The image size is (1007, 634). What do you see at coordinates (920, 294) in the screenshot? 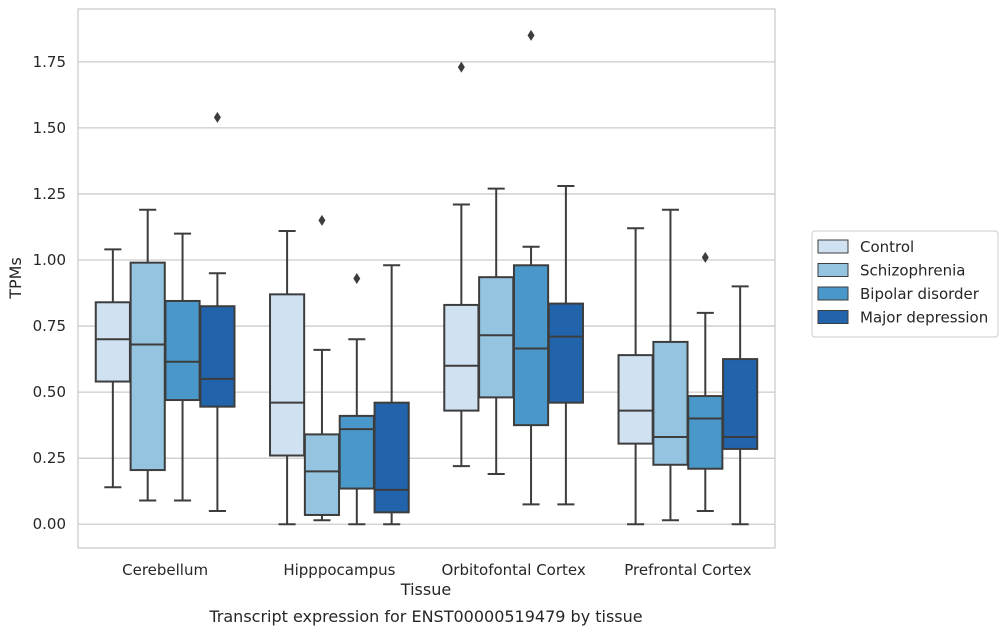
I see `legend-label: Bipolar disorder` at bounding box center [920, 294].